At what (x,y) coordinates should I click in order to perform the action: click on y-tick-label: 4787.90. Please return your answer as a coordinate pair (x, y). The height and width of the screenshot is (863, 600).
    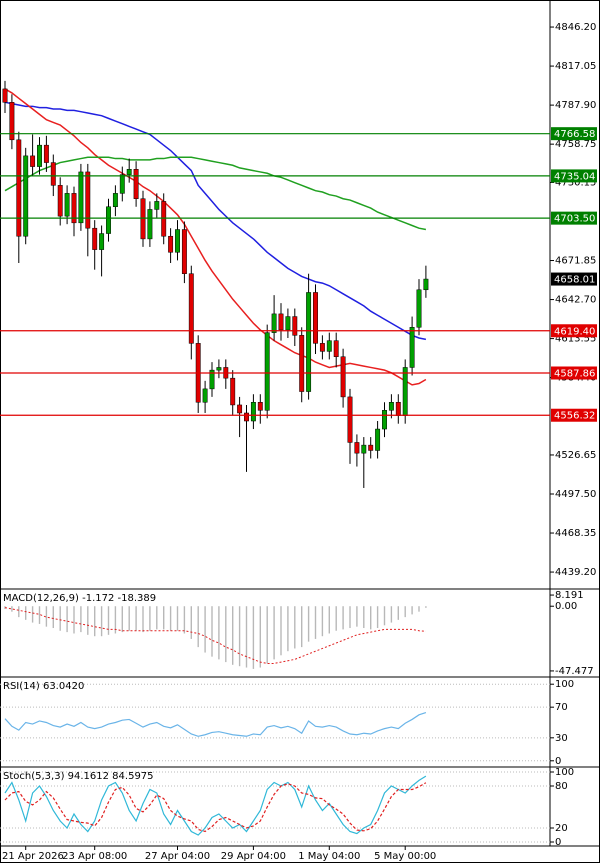
    Looking at the image, I should click on (575, 105).